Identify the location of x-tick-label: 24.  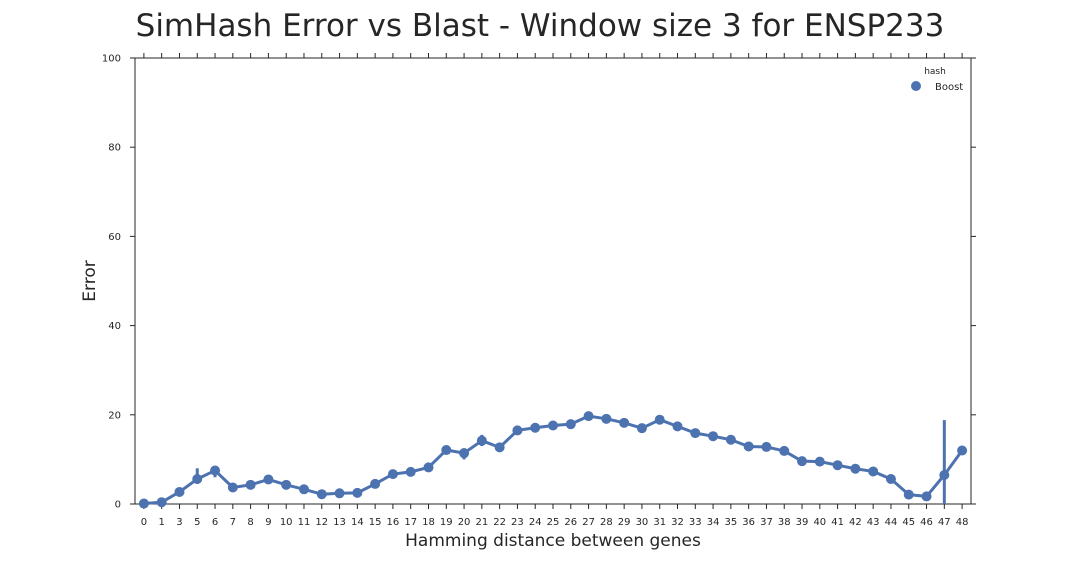
(535, 522).